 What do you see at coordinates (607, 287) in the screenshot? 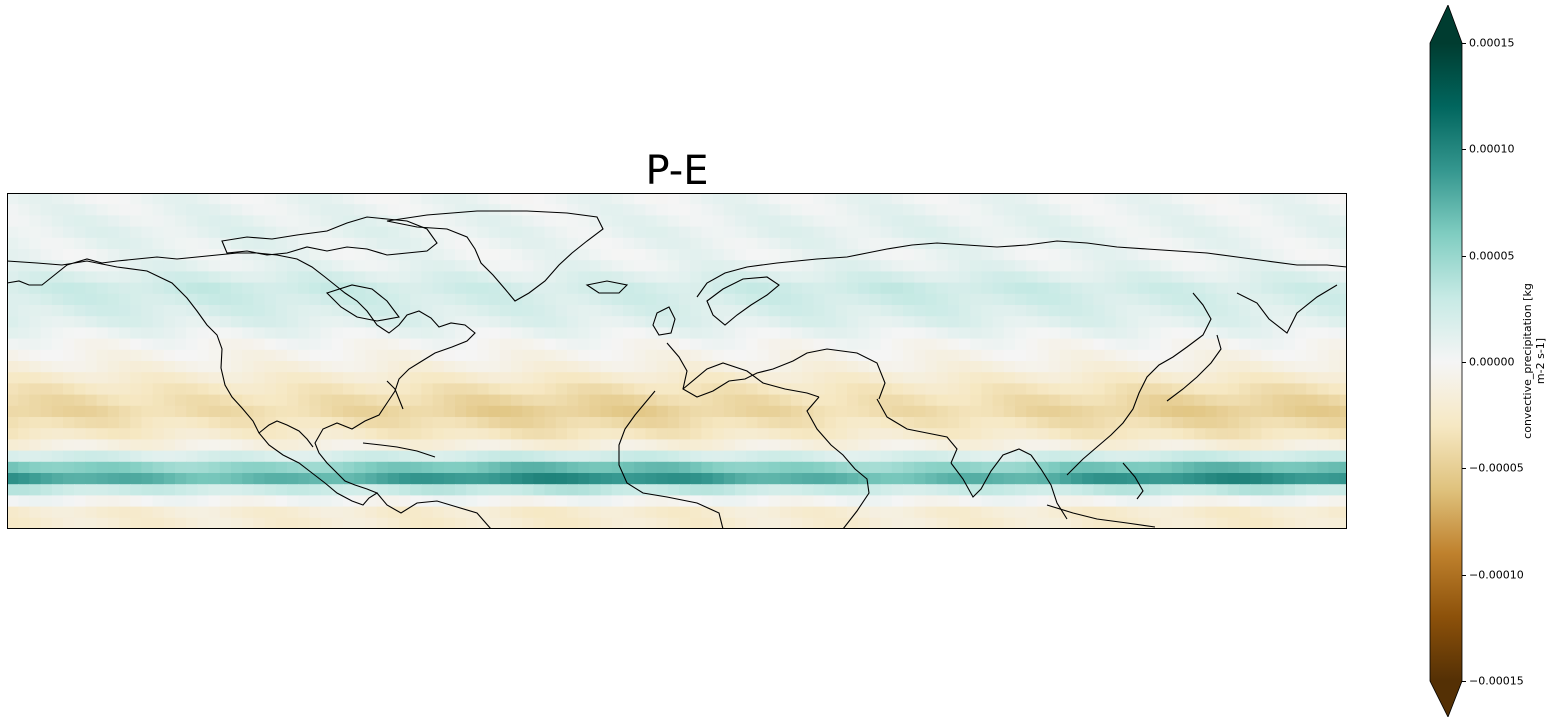
I see `coastline-iceland` at bounding box center [607, 287].